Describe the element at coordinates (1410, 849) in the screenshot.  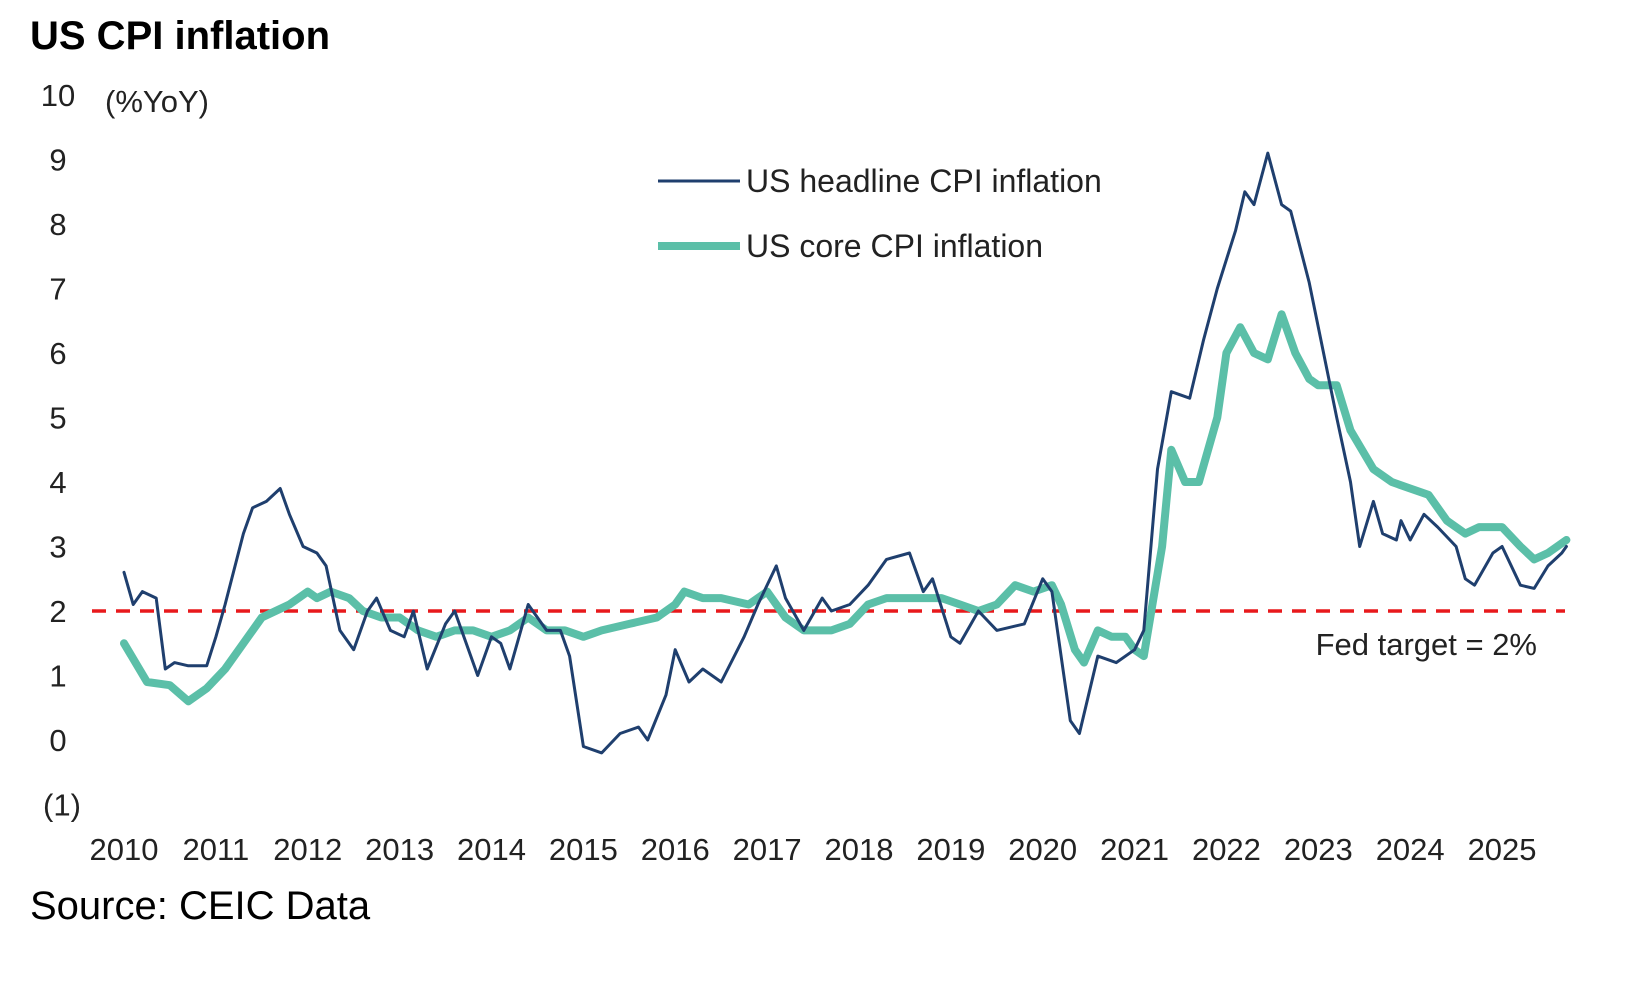
I see `x-tick-label: 2024` at that location.